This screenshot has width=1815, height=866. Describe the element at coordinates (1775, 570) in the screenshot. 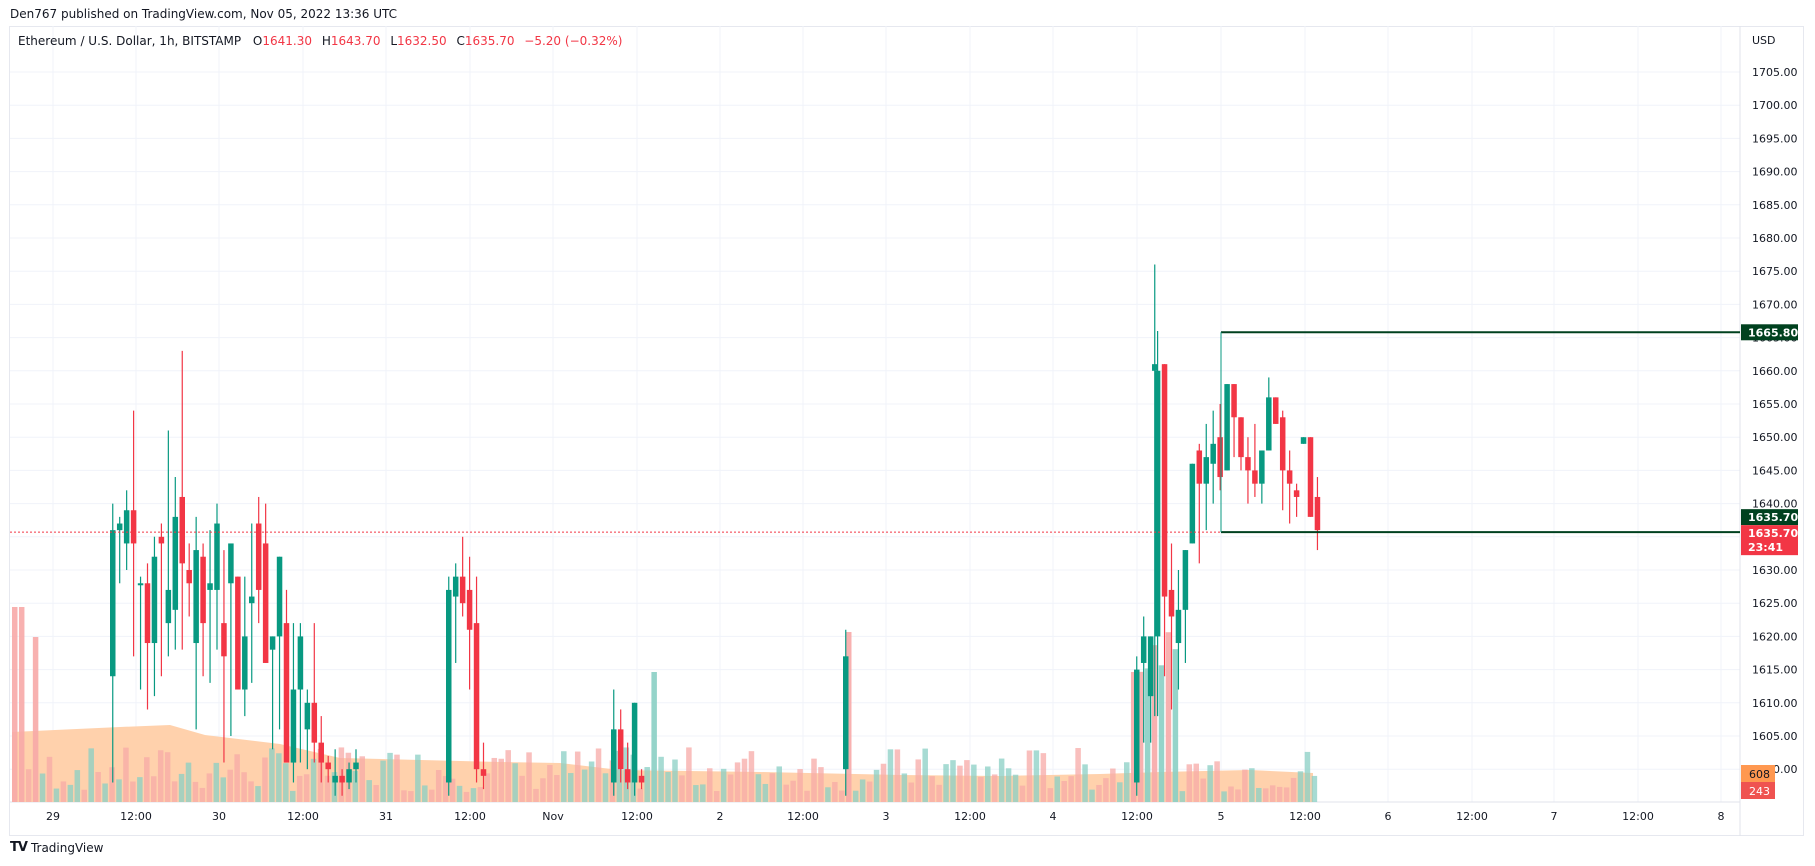

I see `price-tick-label: 1630.00` at that location.